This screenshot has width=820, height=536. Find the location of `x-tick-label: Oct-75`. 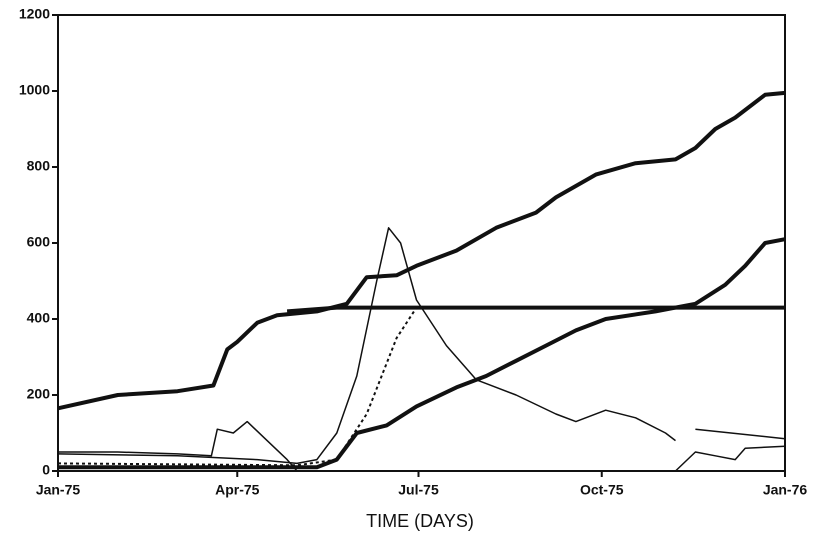

x-tick-label: Oct-75 is located at coordinates (602, 490).